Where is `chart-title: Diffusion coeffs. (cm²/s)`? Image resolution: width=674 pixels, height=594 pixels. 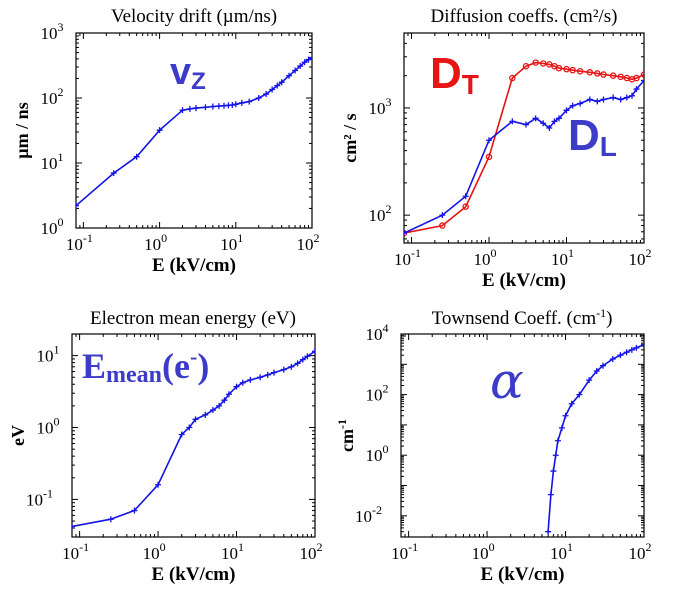 chart-title: Diffusion coeffs. (cm²/s) is located at coordinates (523, 16).